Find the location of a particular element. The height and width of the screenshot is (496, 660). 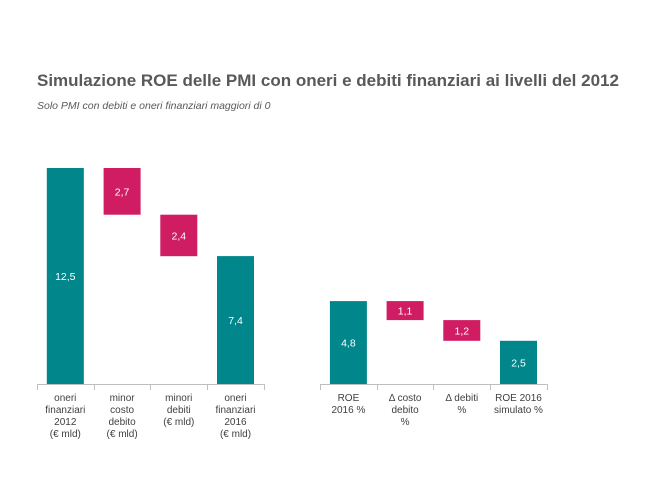

category-label: Δ debiti is located at coordinates (461, 398).